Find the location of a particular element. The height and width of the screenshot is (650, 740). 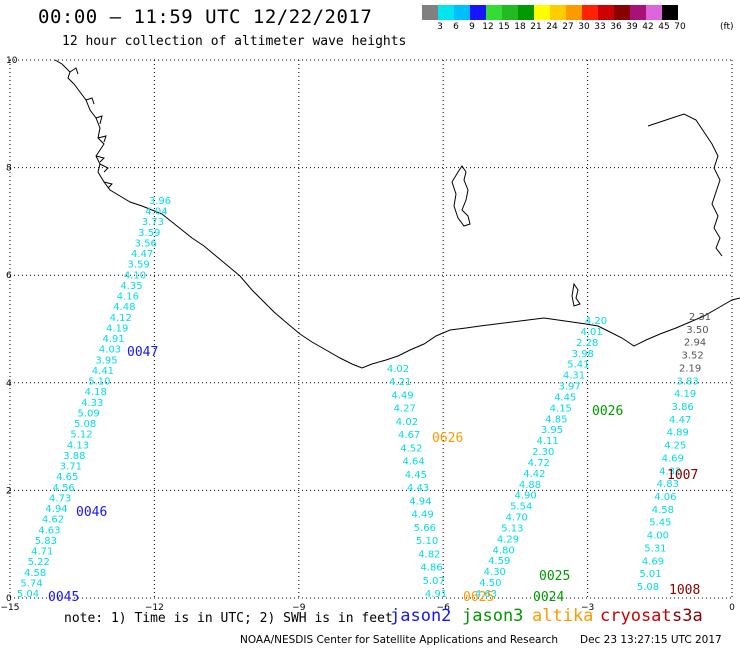

wave-height-value: 4.29 is located at coordinates (508, 539).